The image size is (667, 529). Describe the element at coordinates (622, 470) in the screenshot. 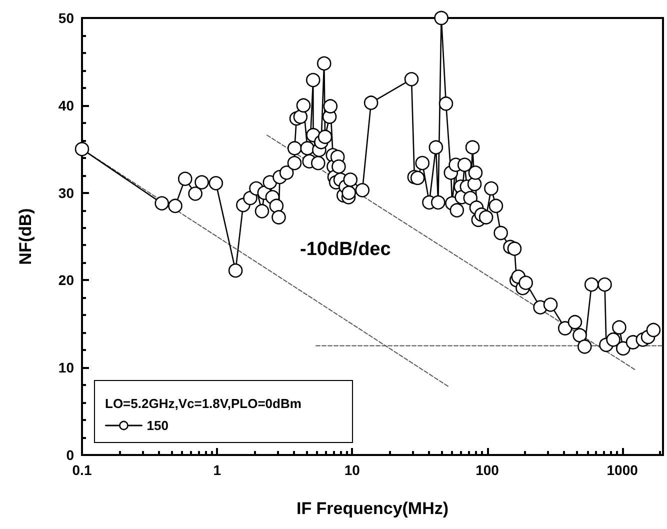

I see `x-tick-label: 1000` at that location.